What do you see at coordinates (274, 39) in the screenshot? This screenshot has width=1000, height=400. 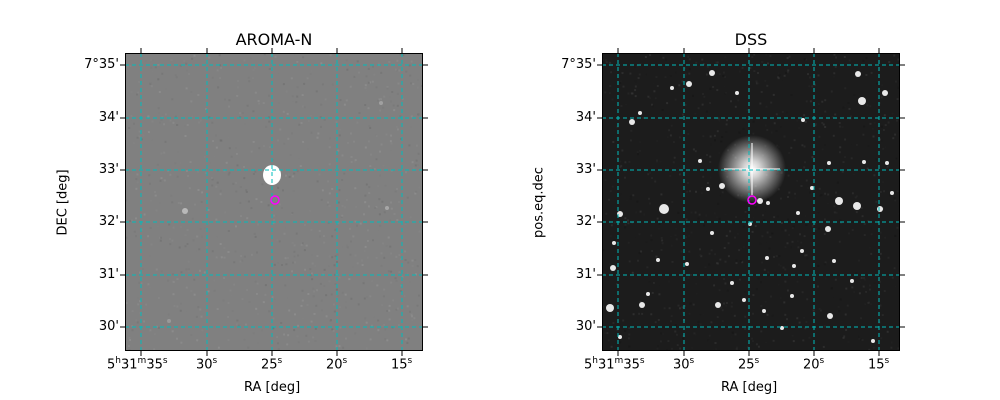 I see `panel-title-aroma: AROMA-N` at bounding box center [274, 39].